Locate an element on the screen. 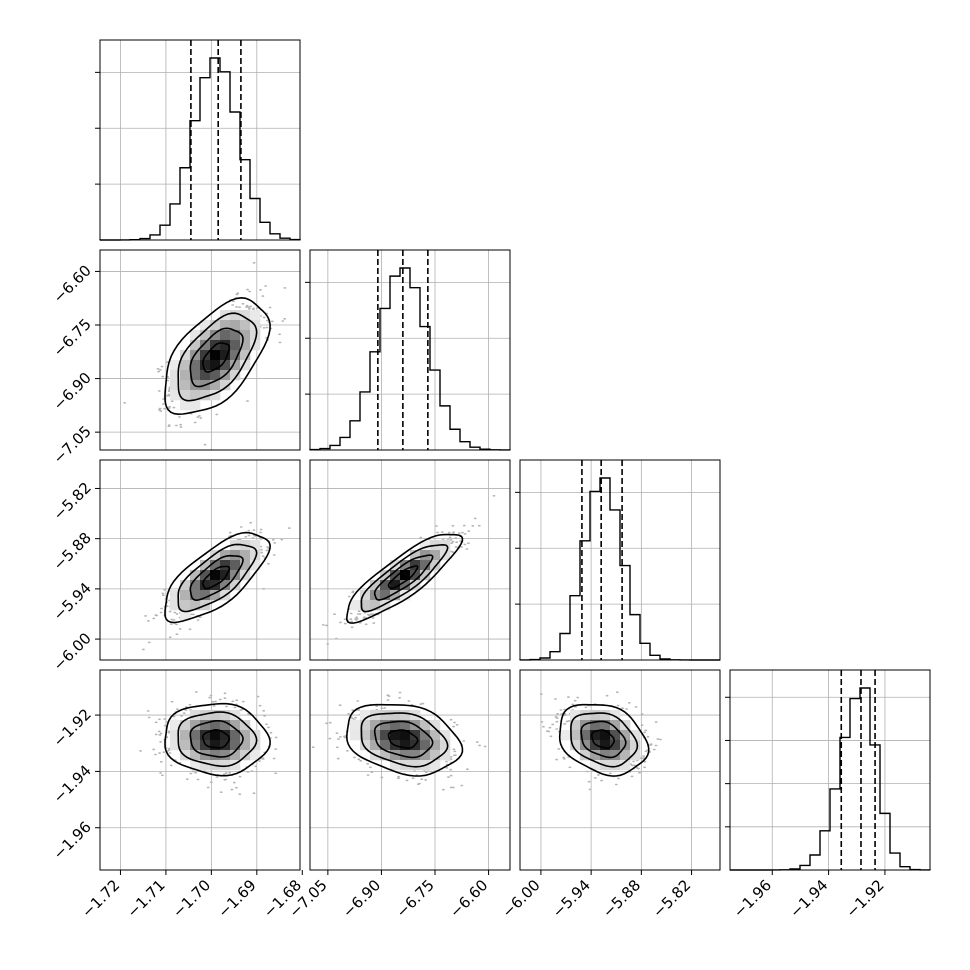  y-tick-label: −5.88 is located at coordinates (72, 551).